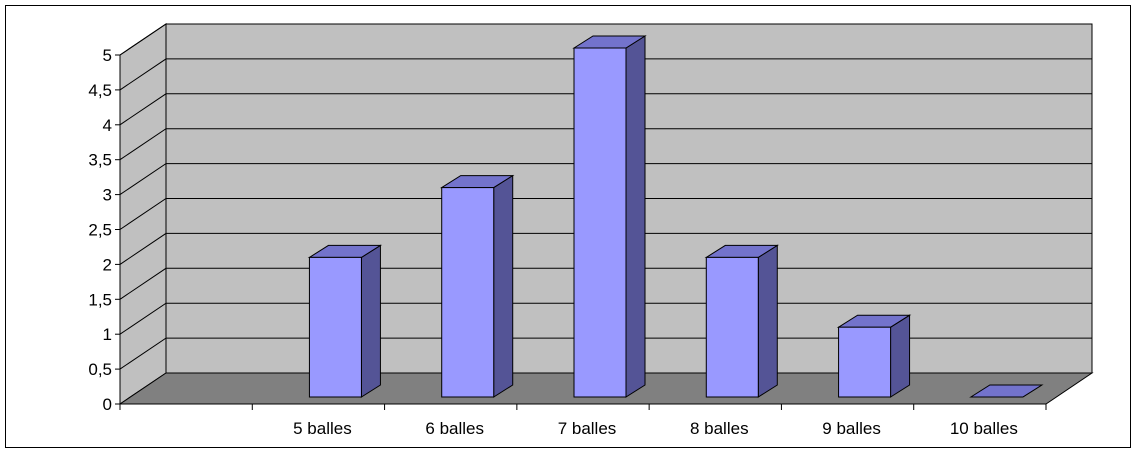  Describe the element at coordinates (107, 195) in the screenshot. I see `y-tick-label: 3` at that location.